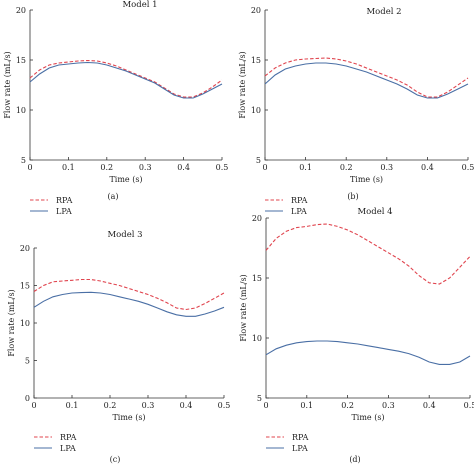 Image resolution: width=474 pixels, height=466 pixels. Describe the element at coordinates (112, 196) in the screenshot. I see `panel-caption: (a)` at that location.